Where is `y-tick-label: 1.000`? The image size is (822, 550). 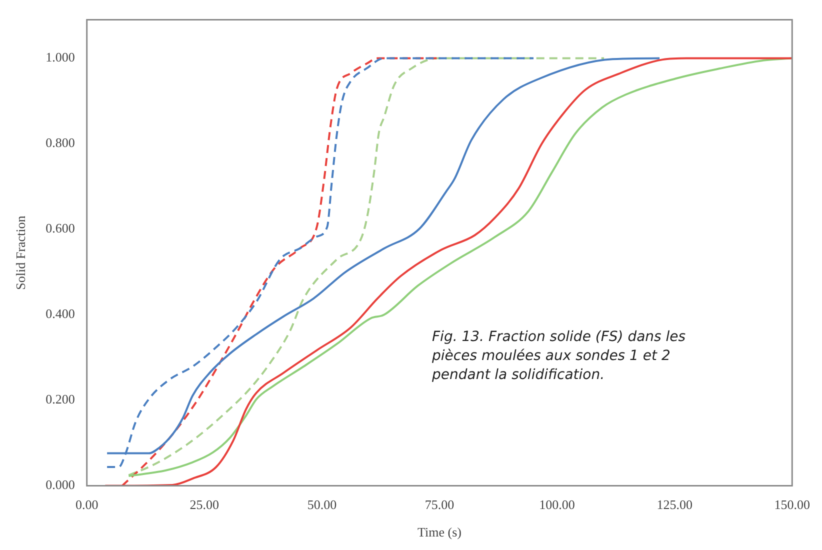 y-tick-label: 1.000 is located at coordinates (60, 57).